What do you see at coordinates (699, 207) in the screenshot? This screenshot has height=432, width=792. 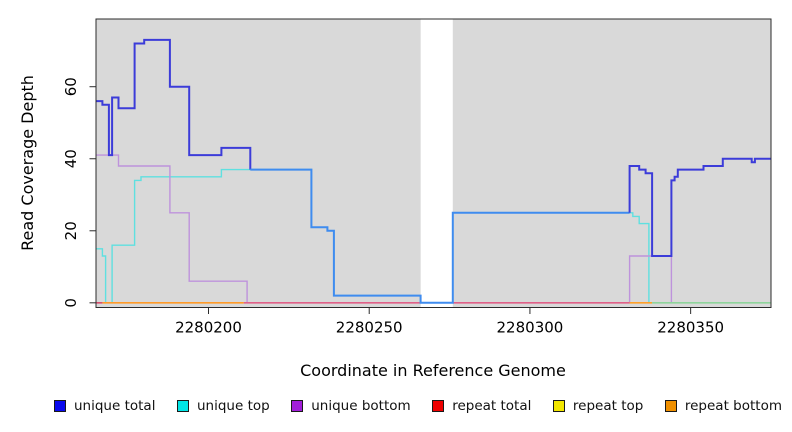 I see `series-unique-total-seg2` at bounding box center [699, 207].